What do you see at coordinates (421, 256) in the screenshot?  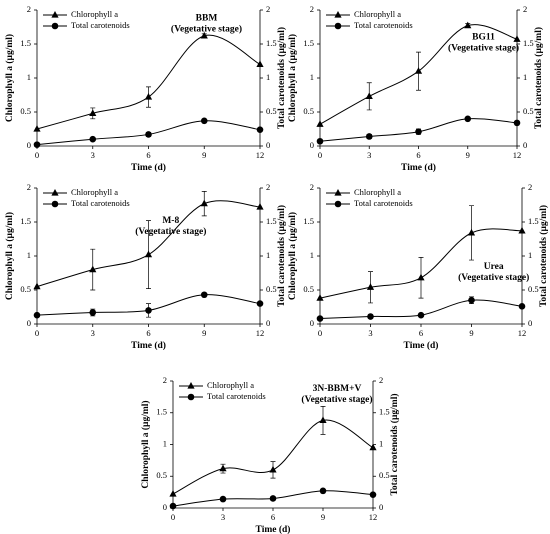 I see `axis-frame` at bounding box center [421, 256].